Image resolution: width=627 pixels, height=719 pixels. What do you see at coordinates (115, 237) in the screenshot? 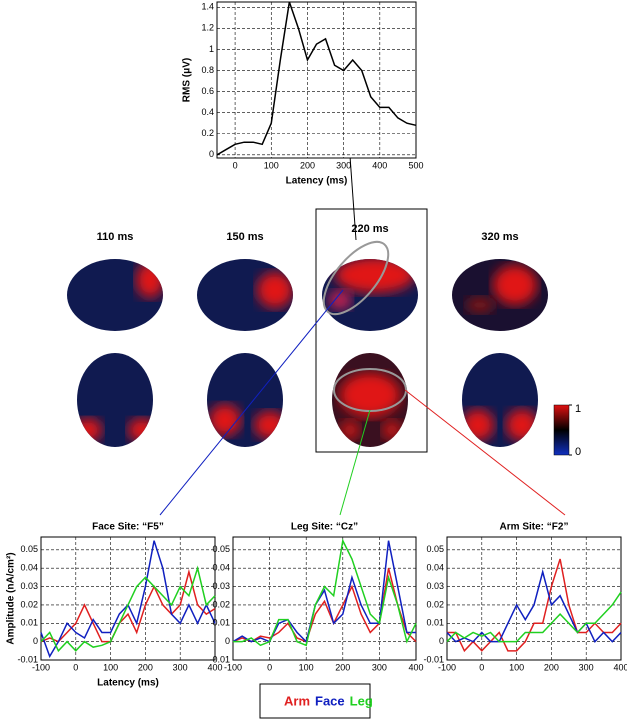
I see `map-label: 110 ms` at bounding box center [115, 237].